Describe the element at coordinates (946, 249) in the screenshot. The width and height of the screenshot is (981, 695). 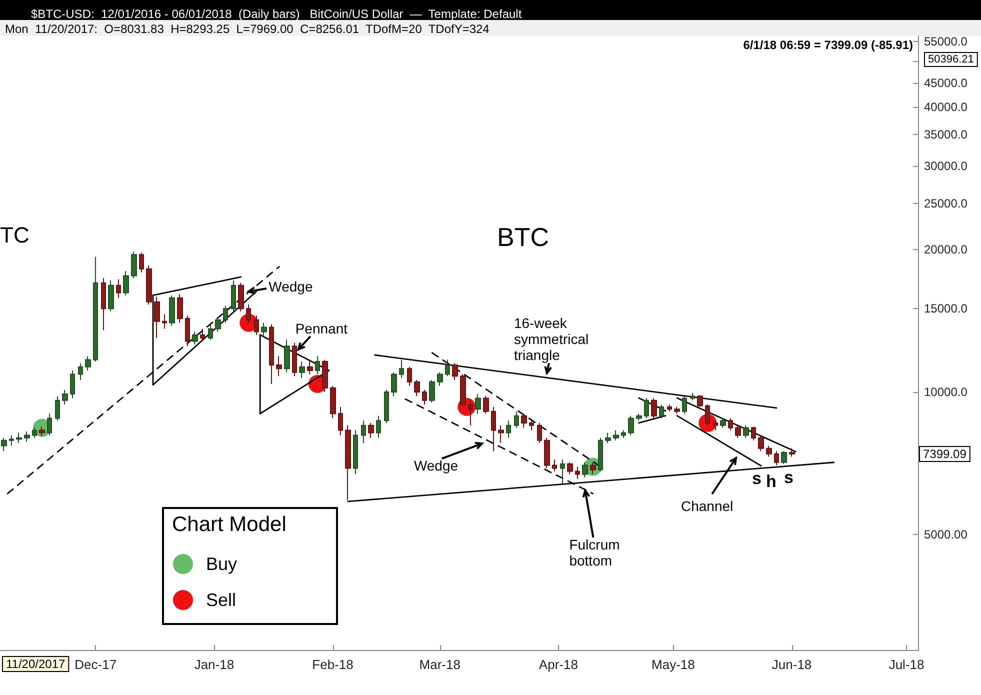
I see `y-tick-label: 20000.0` at that location.